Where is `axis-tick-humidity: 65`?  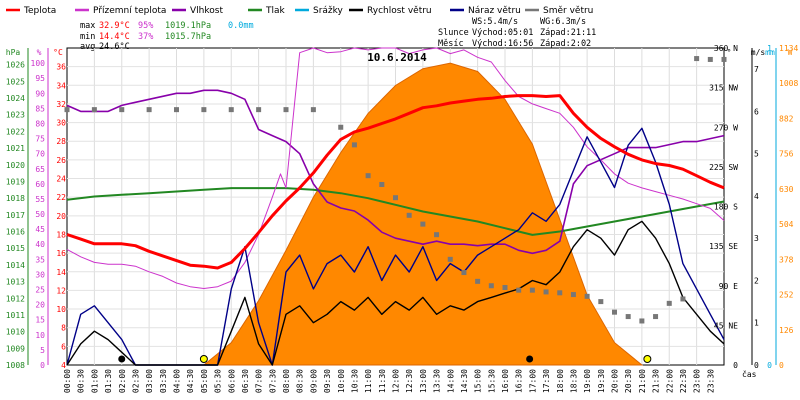 axis-tick-humidity: 65 is located at coordinates (40, 169).